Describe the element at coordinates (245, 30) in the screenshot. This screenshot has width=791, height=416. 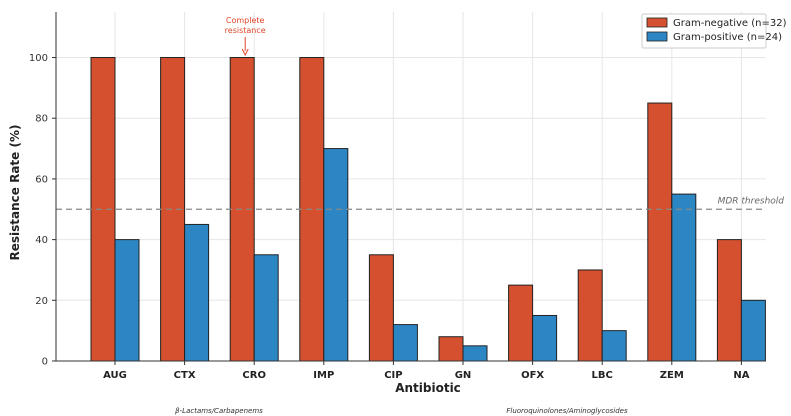
I see `annotation-text-line-2: resistance` at that location.